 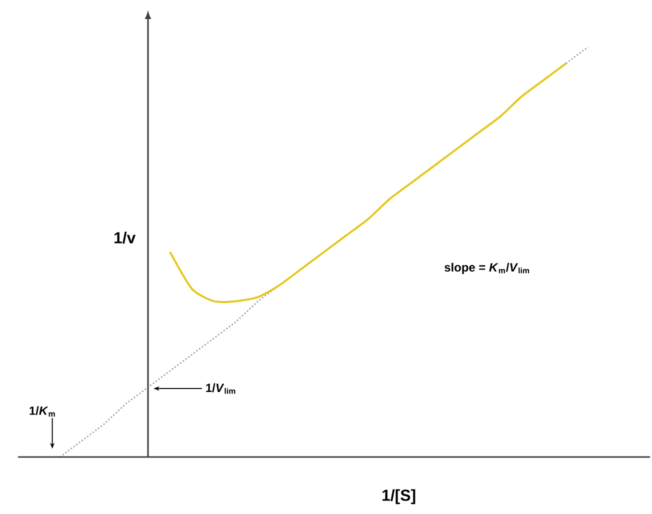 I want to click on y-axis-title: 1/v, so click(x=125, y=238).